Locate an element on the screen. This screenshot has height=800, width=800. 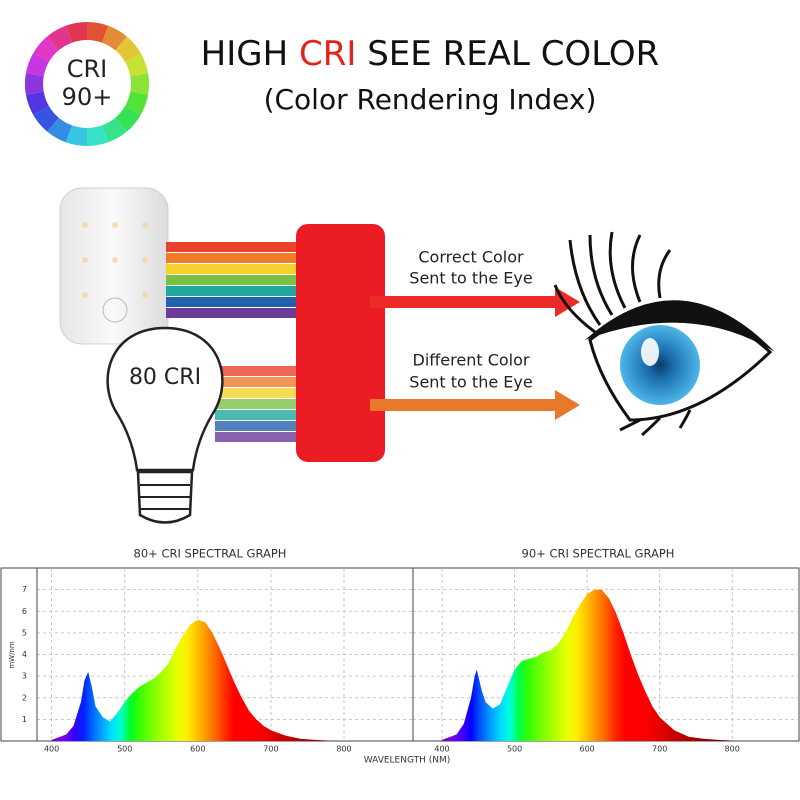
light-rays is located at coordinates (250, 280).